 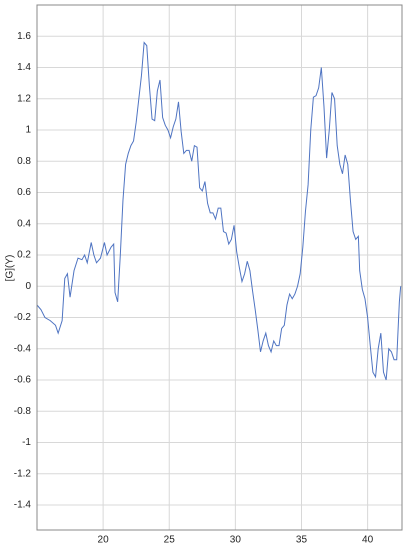 I want to click on y-tick-label: -0.8, so click(x=23, y=411).